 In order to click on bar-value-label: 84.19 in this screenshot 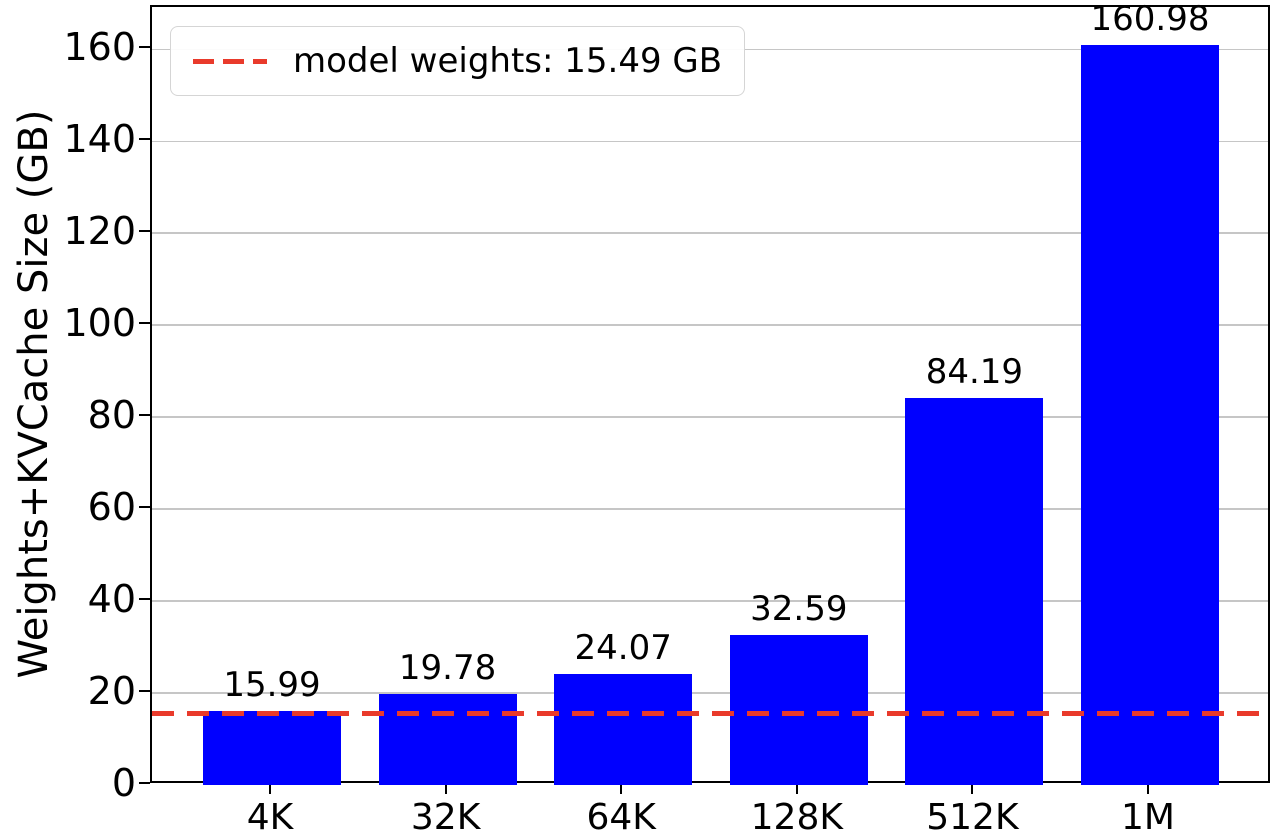, I will do `click(974, 371)`.